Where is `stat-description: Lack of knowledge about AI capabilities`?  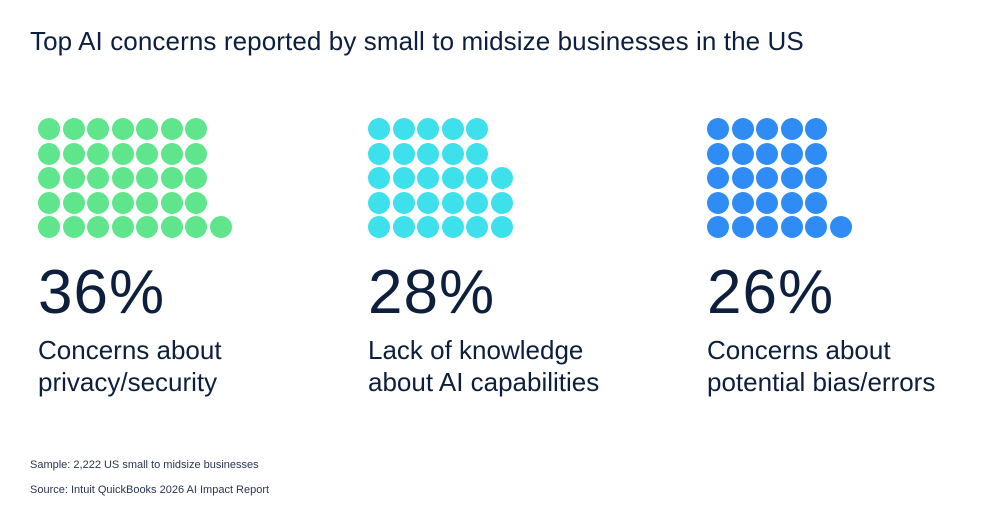 stat-description: Lack of knowledge about AI capabilities is located at coordinates (518, 366).